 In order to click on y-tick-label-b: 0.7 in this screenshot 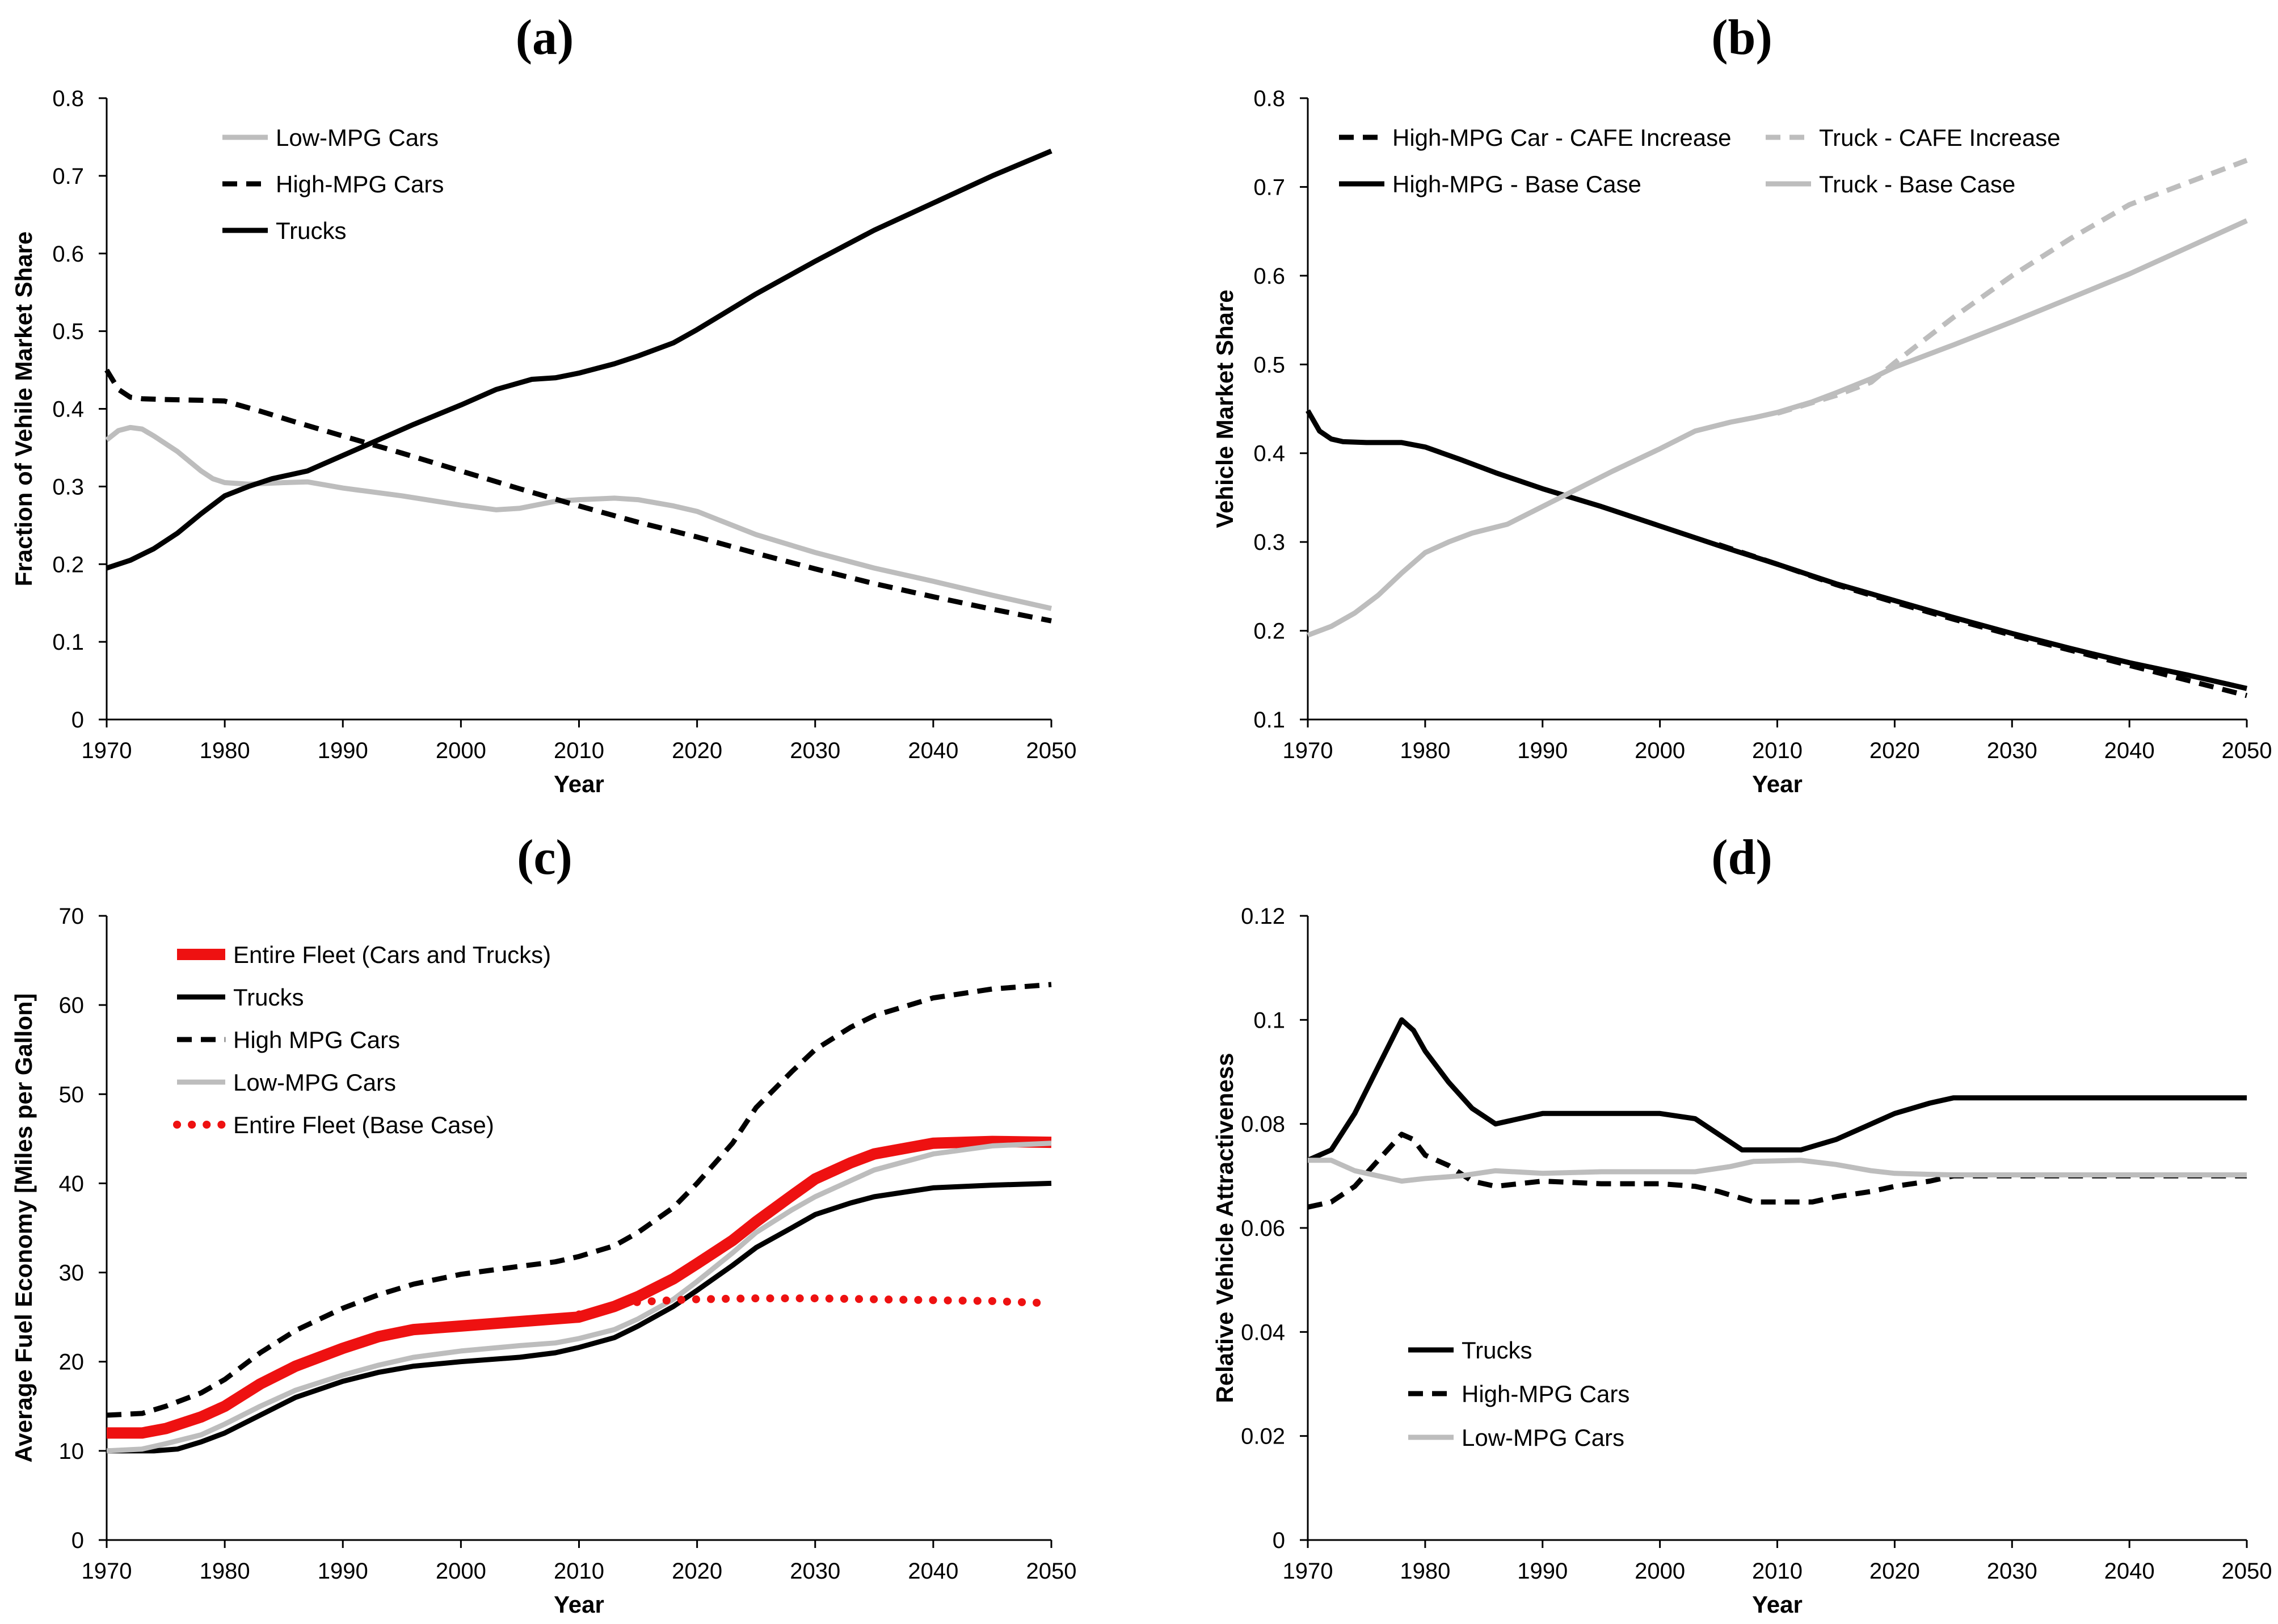, I will do `click(1269, 187)`.